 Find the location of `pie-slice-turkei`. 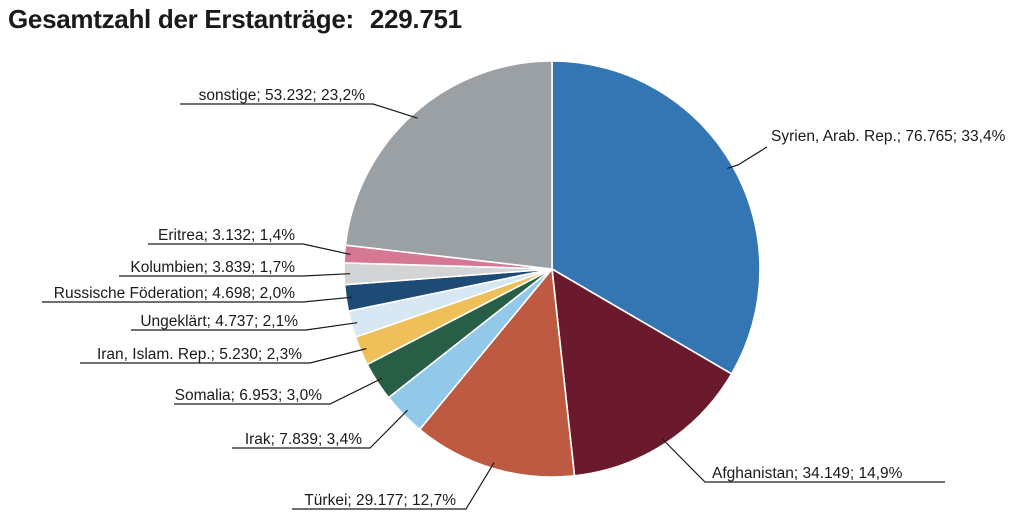

pie-slice-turkei is located at coordinates (497, 372).